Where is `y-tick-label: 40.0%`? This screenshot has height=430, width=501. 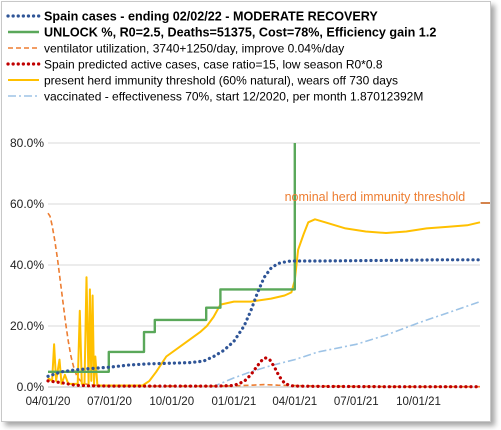 y-tick-label: 40.0% is located at coordinates (27, 265).